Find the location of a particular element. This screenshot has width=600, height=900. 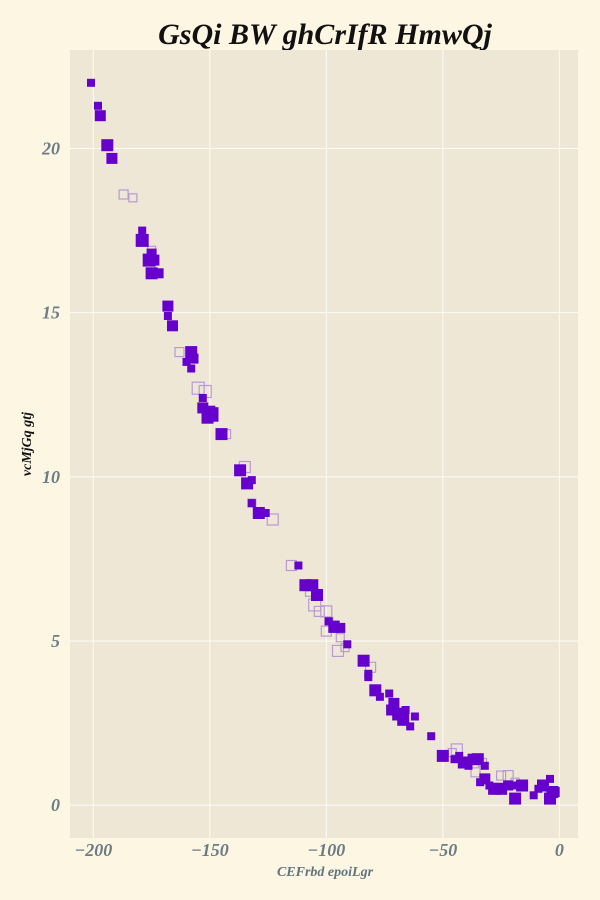

y-tick-label: 10 is located at coordinates (51, 477).